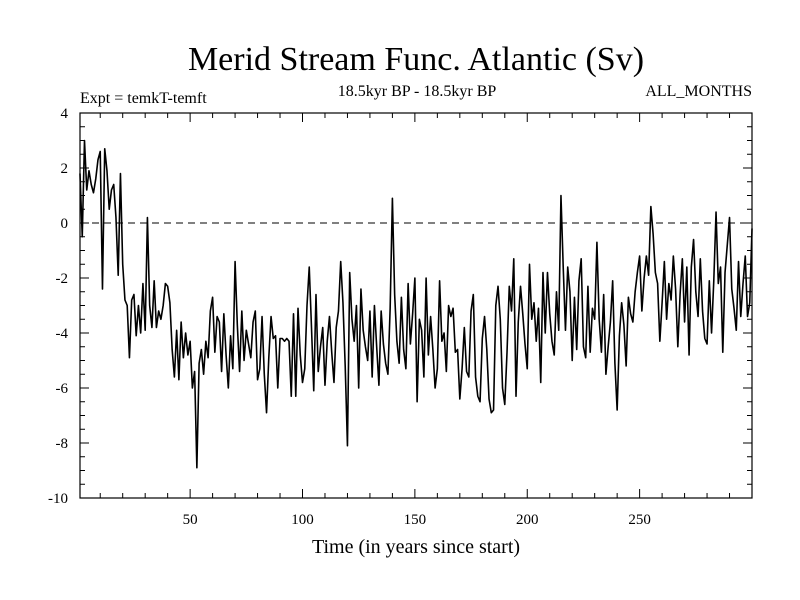 This screenshot has height=600, width=800. I want to click on months-label: ALL_MONTHS, so click(698, 91).